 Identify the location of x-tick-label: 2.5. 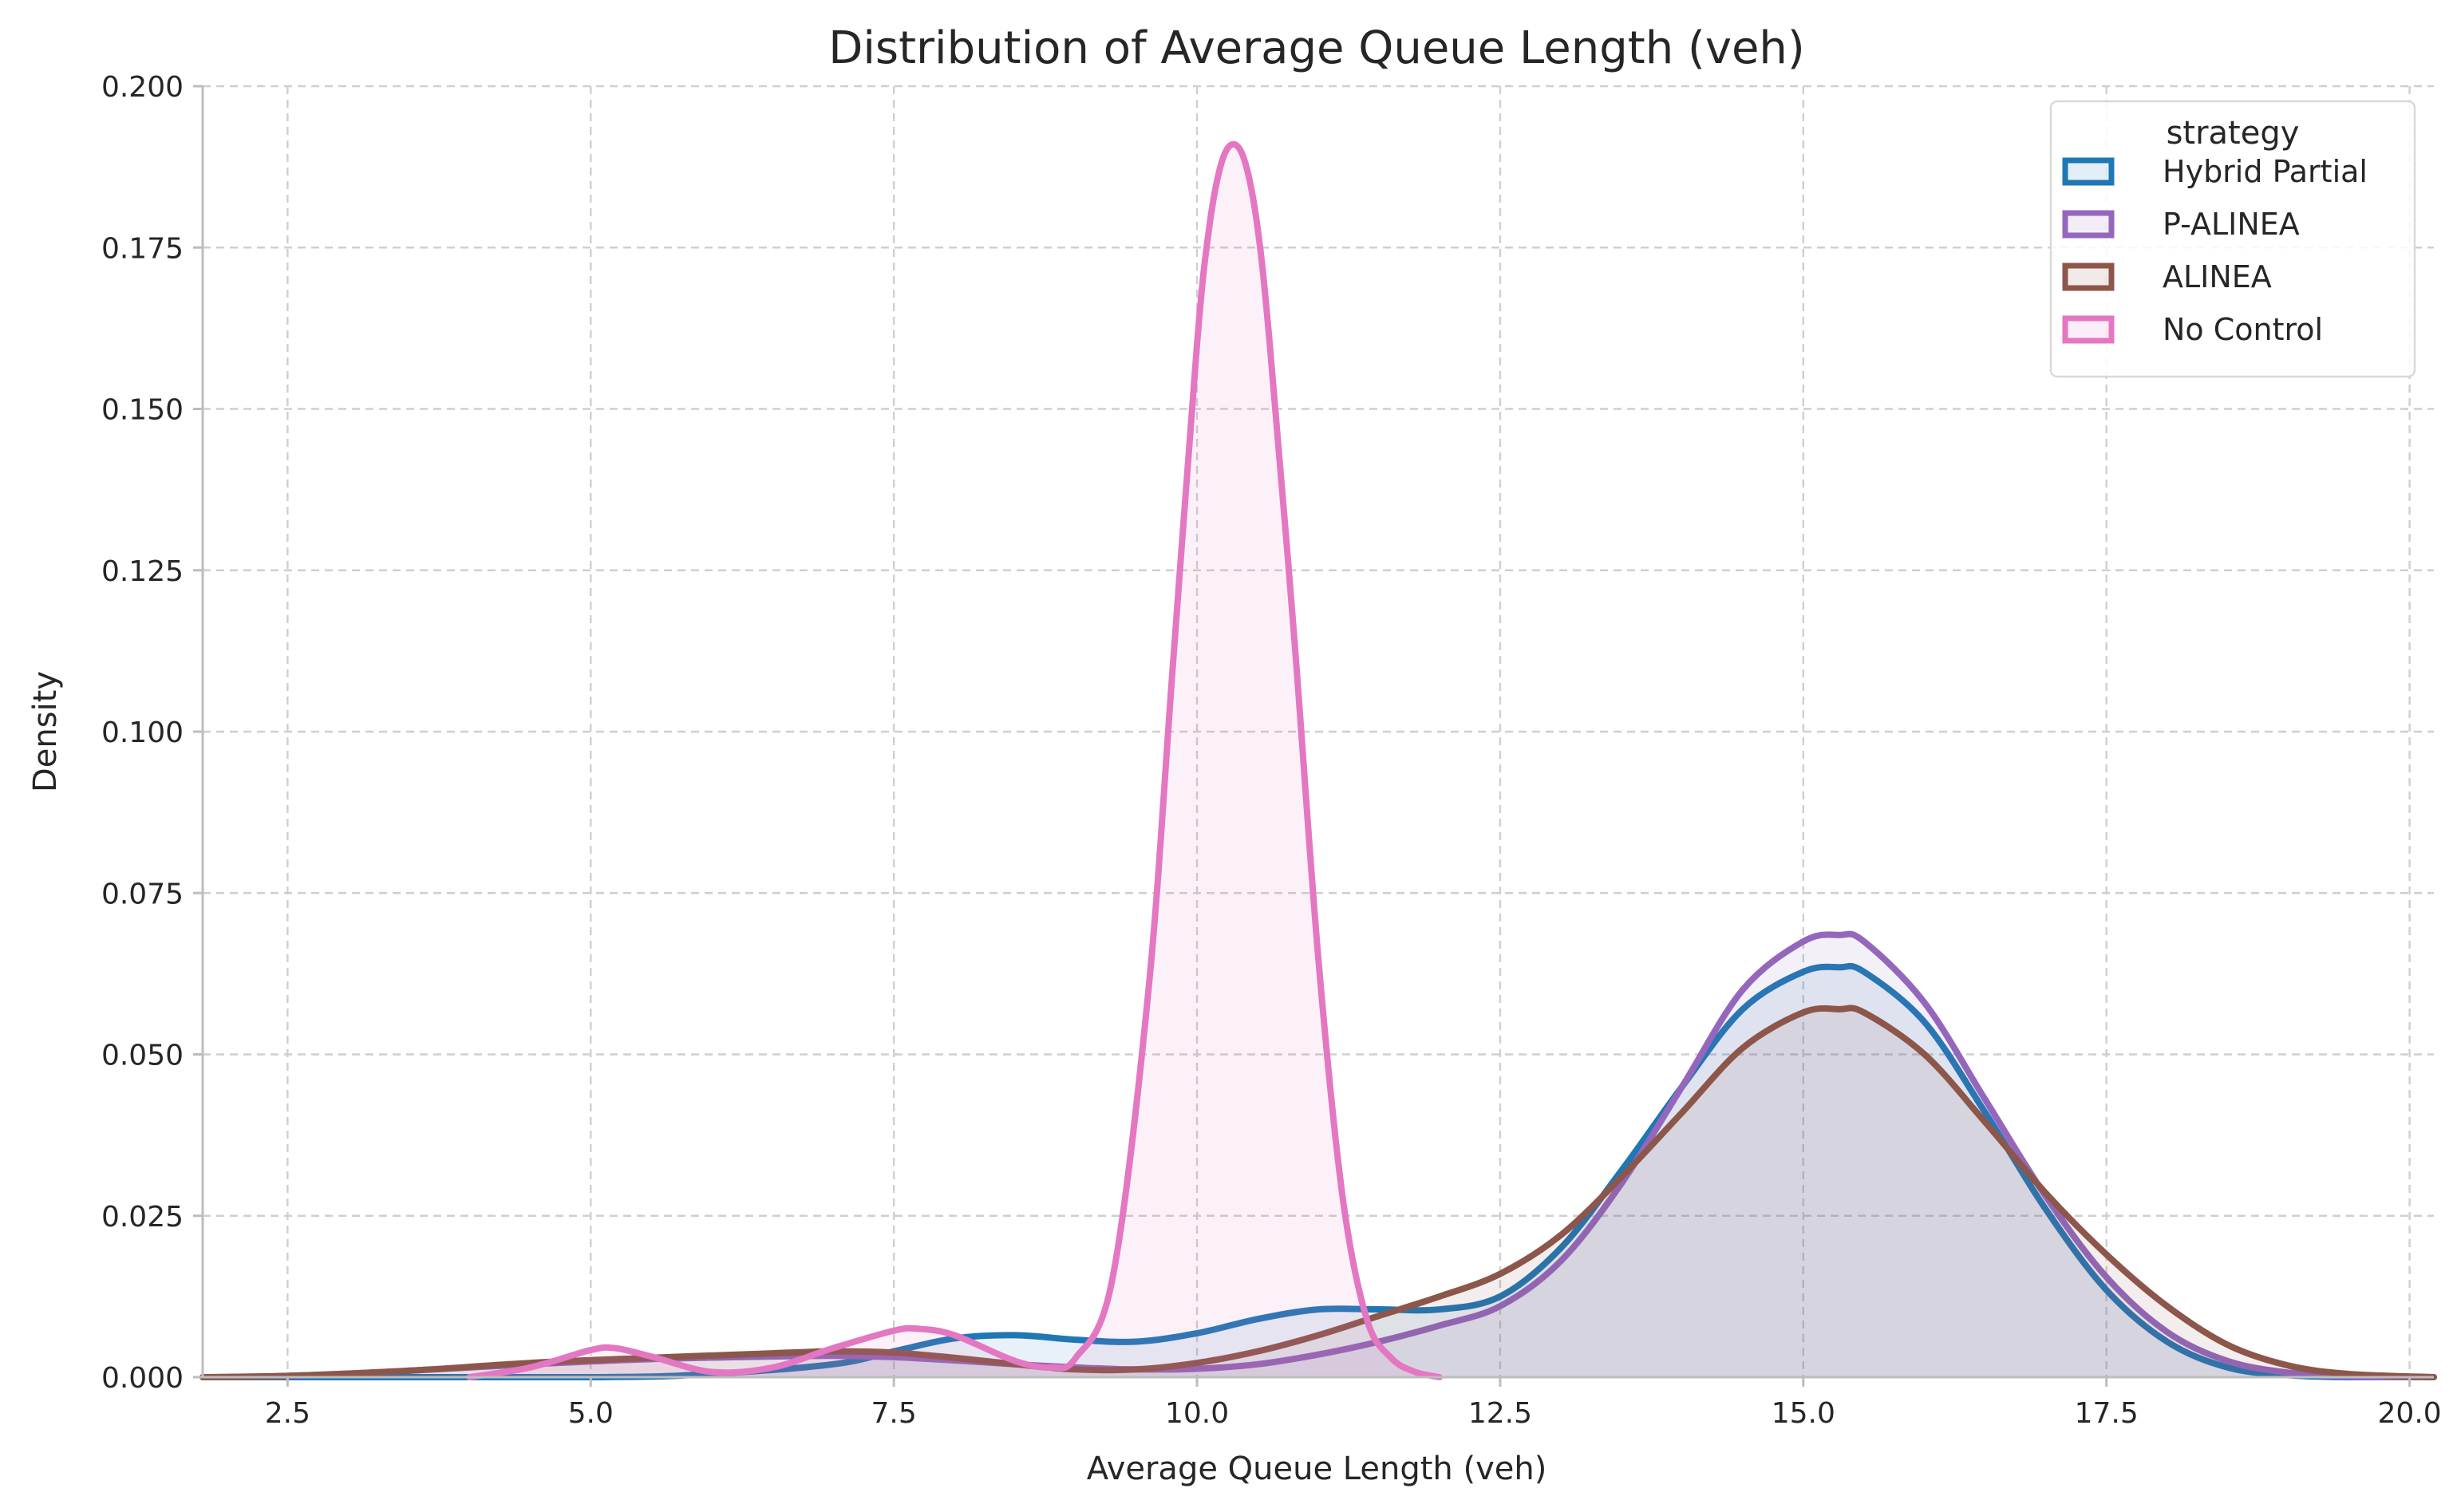
(287, 1414).